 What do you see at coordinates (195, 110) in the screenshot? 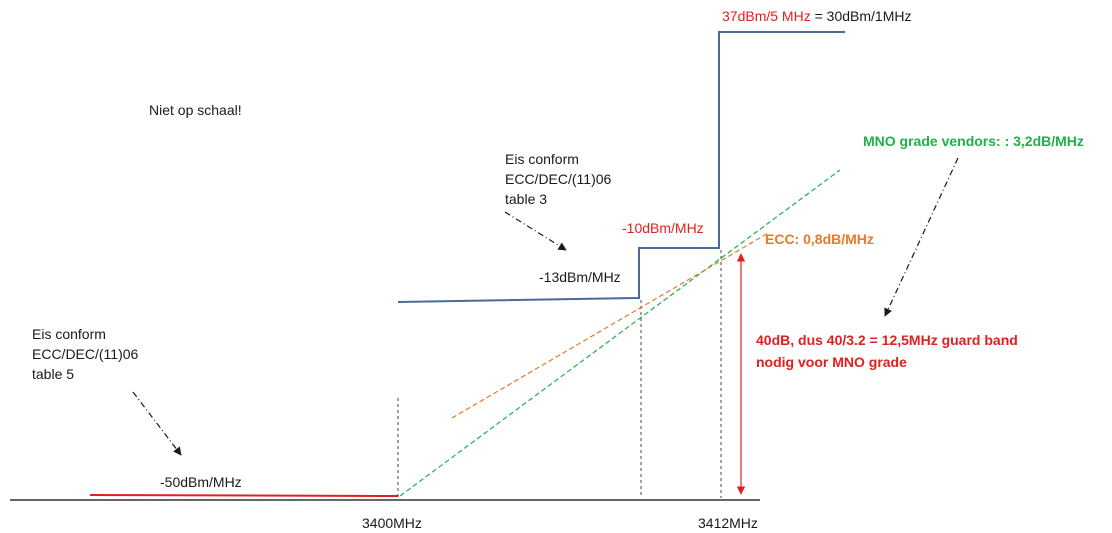
I see `not-to-scale-note: Niet op schaal!` at bounding box center [195, 110].